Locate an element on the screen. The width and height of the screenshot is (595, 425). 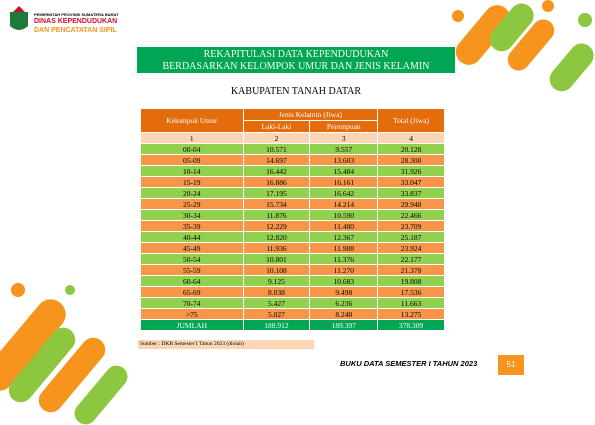
table-row: 60-64 9.125 10.683 19.808 is located at coordinates (292, 281).